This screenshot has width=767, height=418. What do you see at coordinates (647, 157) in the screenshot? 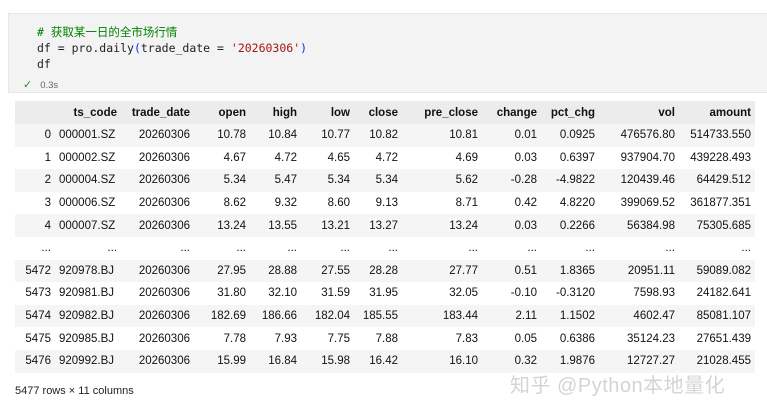
I see `table-cell: 937904.70` at bounding box center [647, 157].